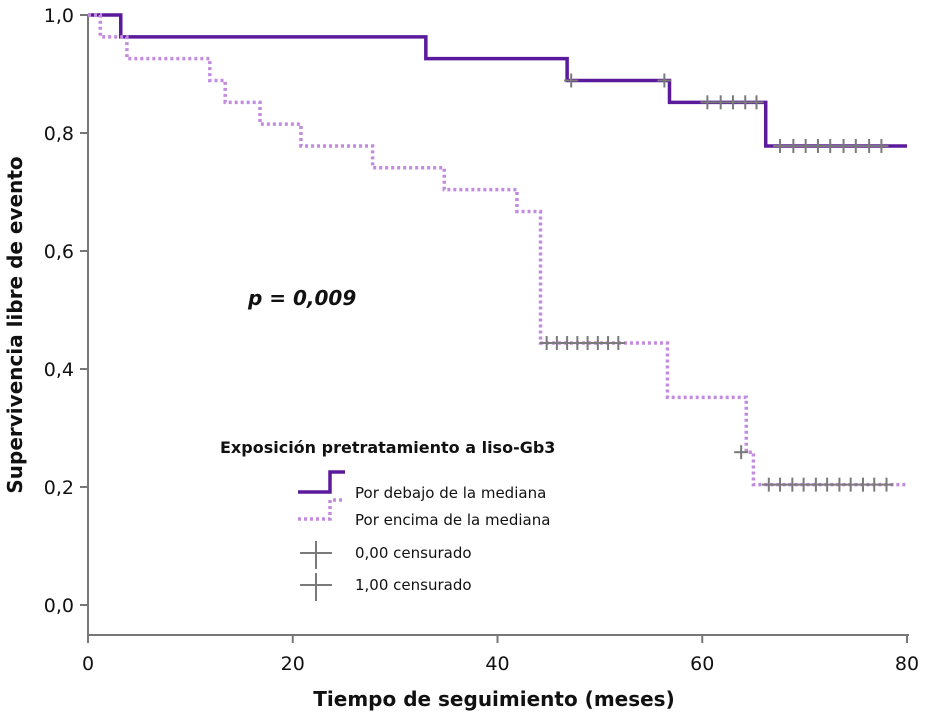 The width and height of the screenshot is (928, 715). I want to click on legend-swatch-above-median, so click(321, 509).